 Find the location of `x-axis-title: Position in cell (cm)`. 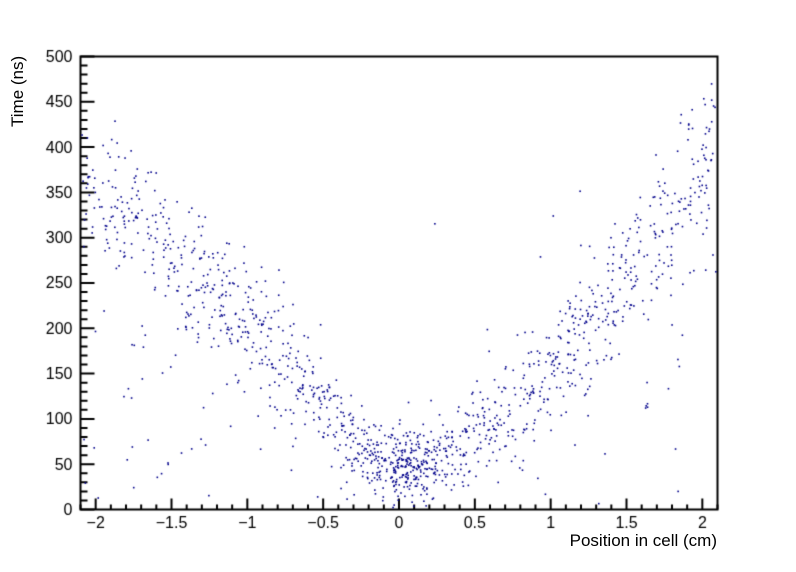

x-axis-title: Position in cell (cm) is located at coordinates (643, 540).